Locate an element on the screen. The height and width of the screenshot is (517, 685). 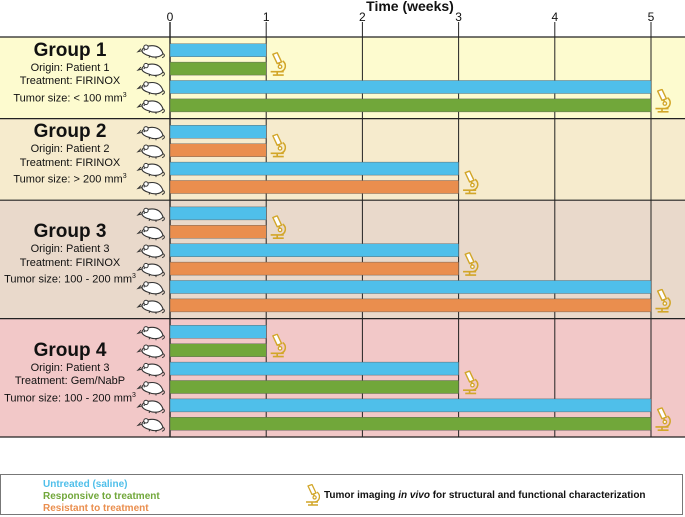
group-tumor-size: Tumor size: < 100 mm3 is located at coordinates (70, 97).